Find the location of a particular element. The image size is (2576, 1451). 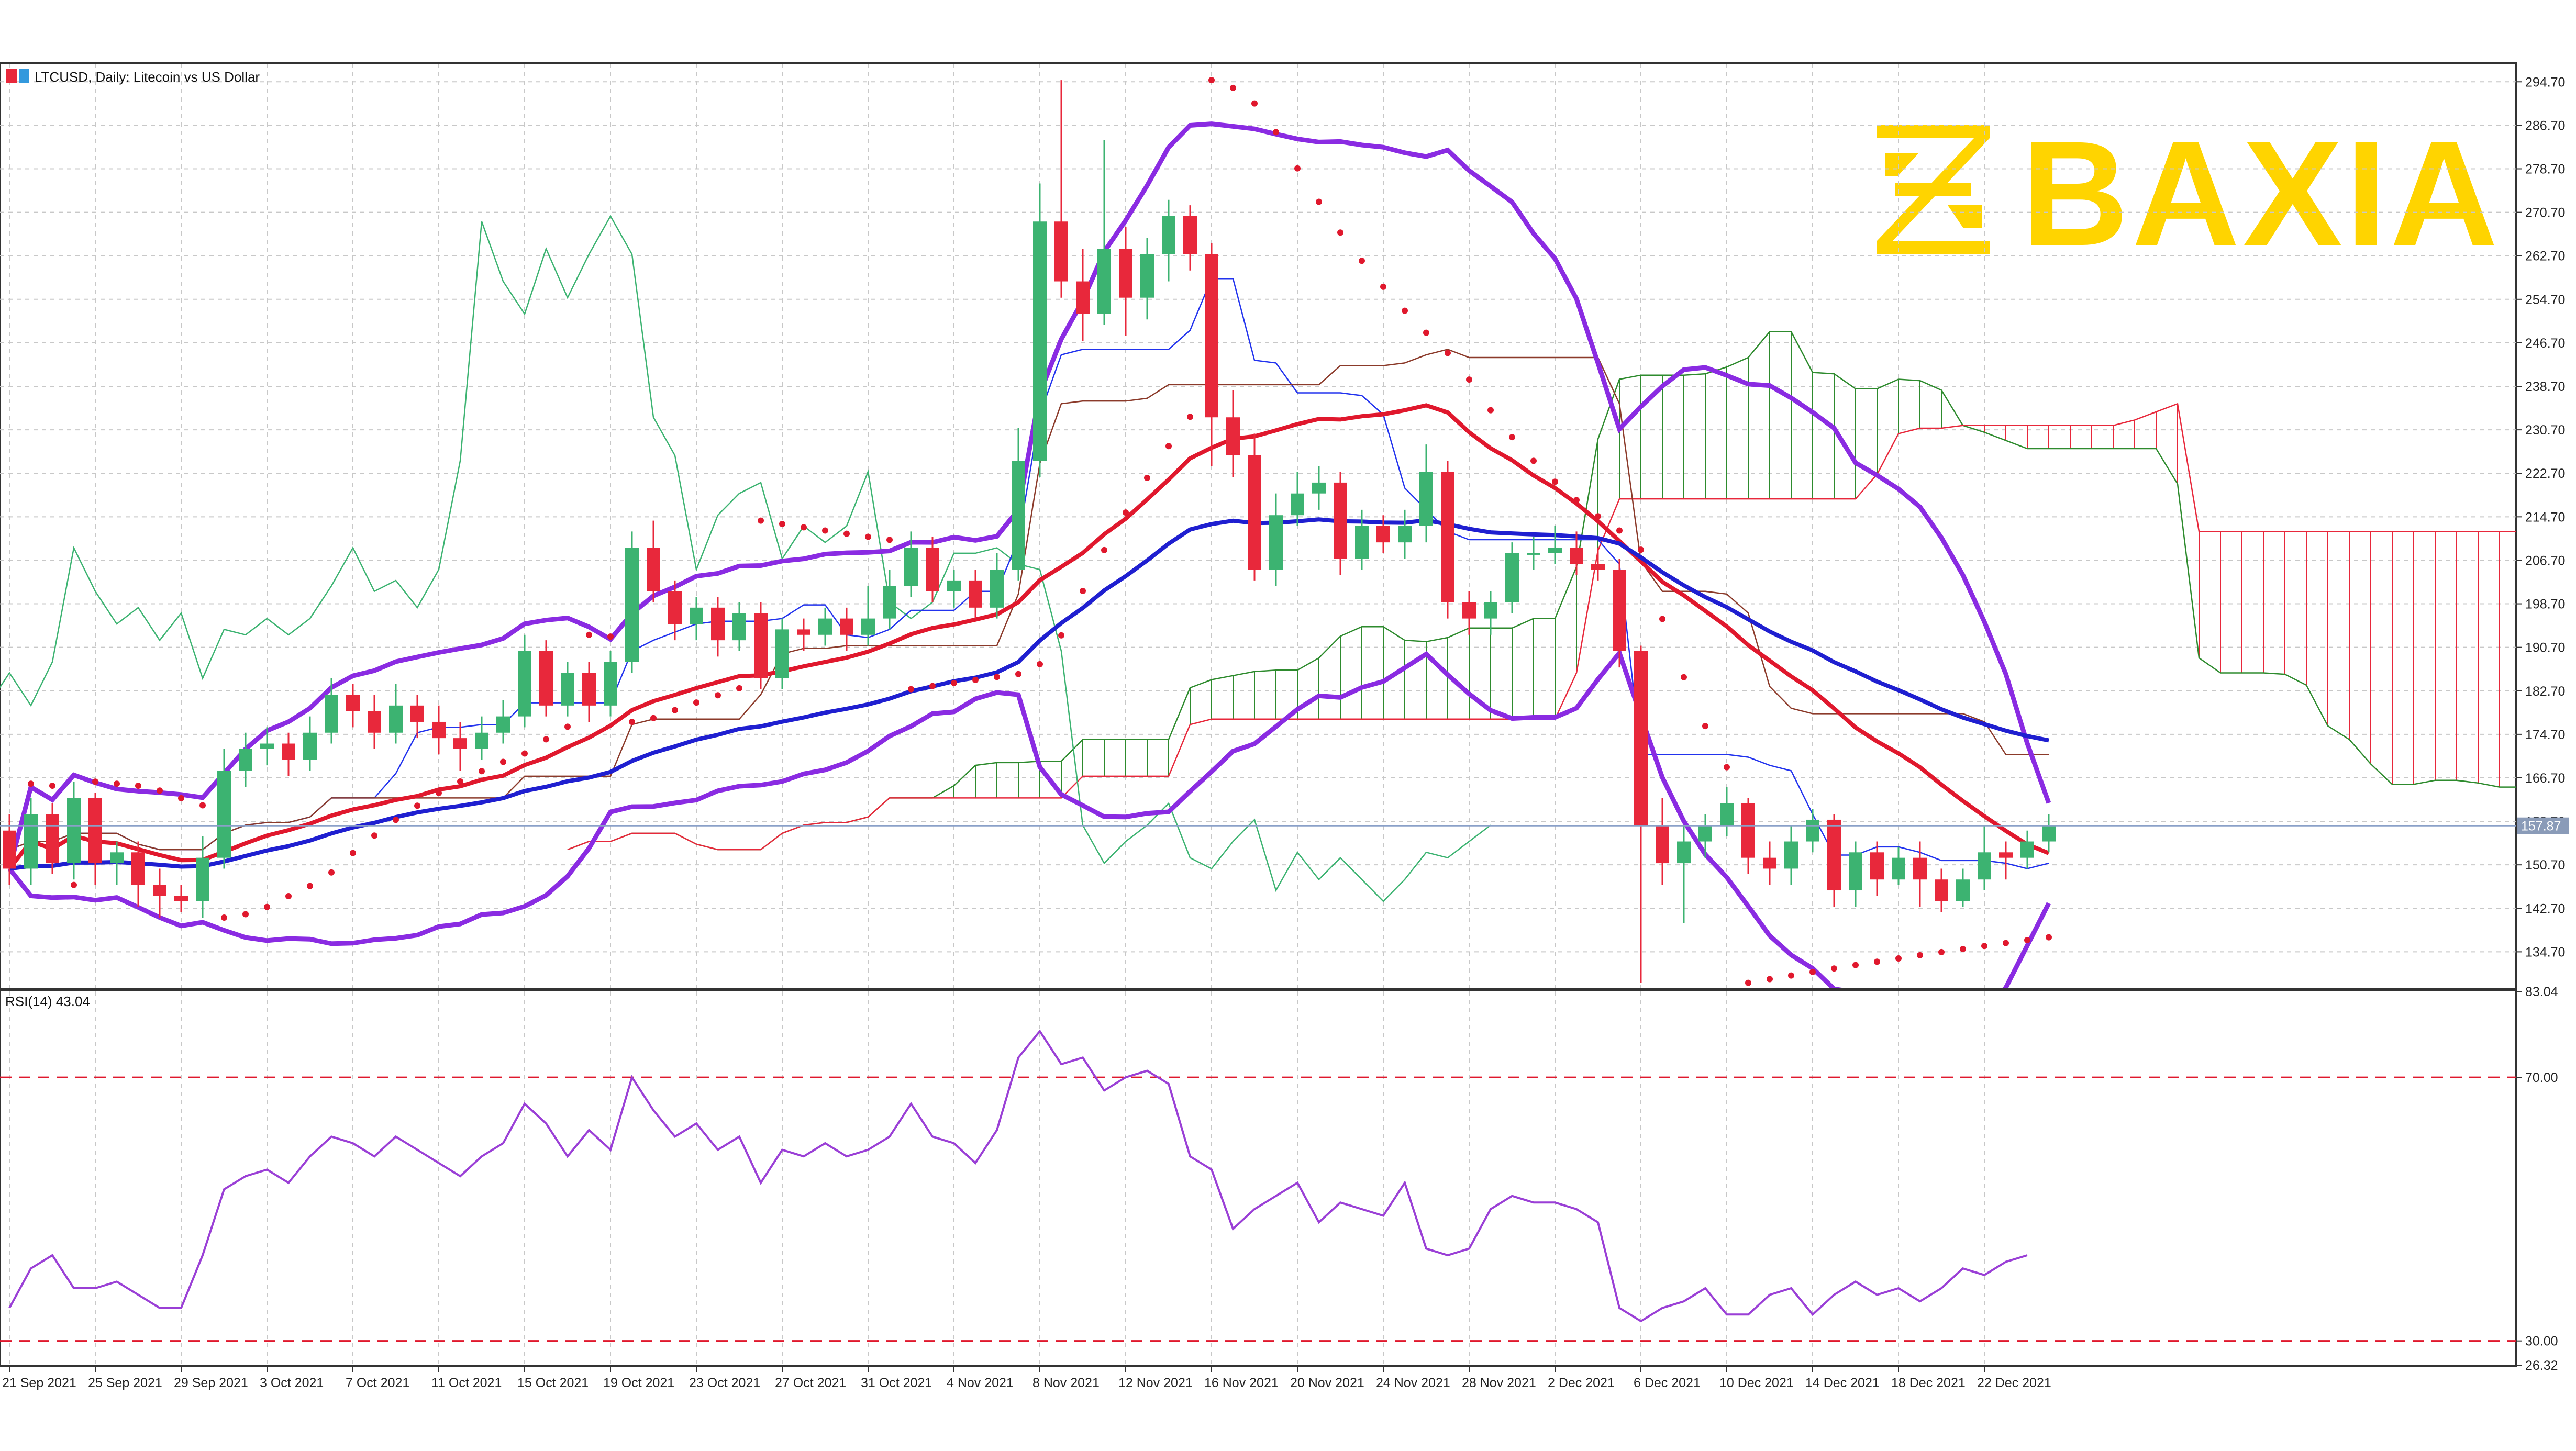

chart-type-icon is located at coordinates (17, 76).